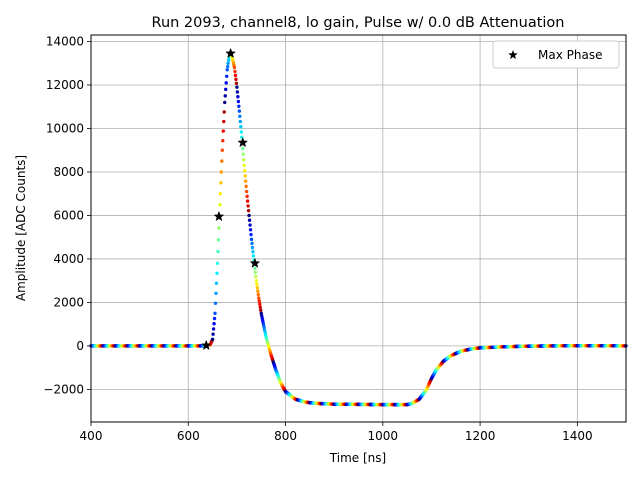  I want to click on y-tick-label-4: 6000, so click(68, 215).